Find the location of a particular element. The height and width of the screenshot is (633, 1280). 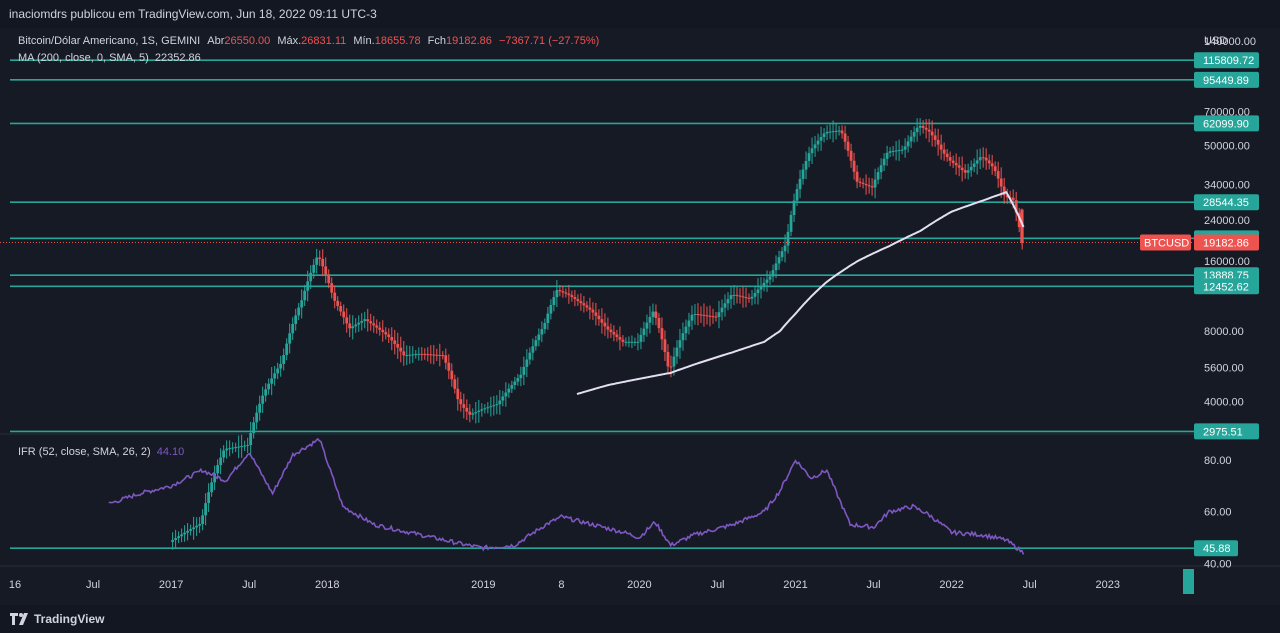

time-tick-label: 16 is located at coordinates (15, 585).